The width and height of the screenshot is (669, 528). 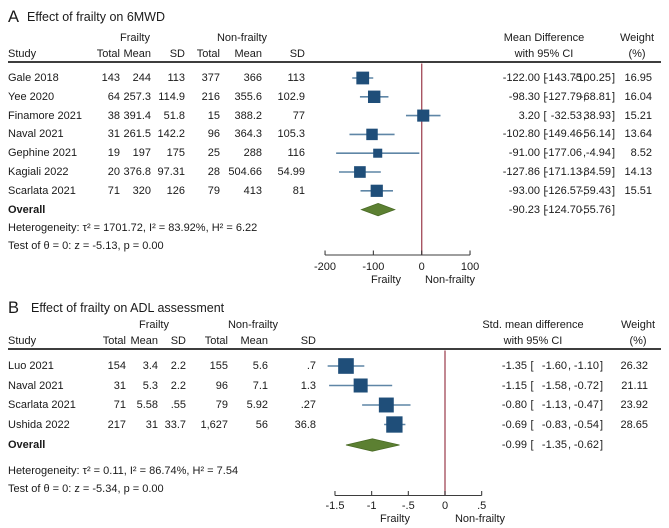 What do you see at coordinates (595, 172) in the screenshot?
I see `ci-upper: -84.59` at bounding box center [595, 172].